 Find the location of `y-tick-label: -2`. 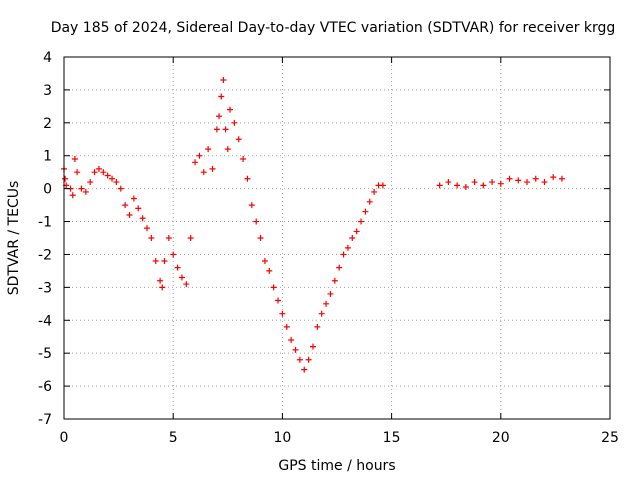

y-tick-label: -2 is located at coordinates (45, 255).